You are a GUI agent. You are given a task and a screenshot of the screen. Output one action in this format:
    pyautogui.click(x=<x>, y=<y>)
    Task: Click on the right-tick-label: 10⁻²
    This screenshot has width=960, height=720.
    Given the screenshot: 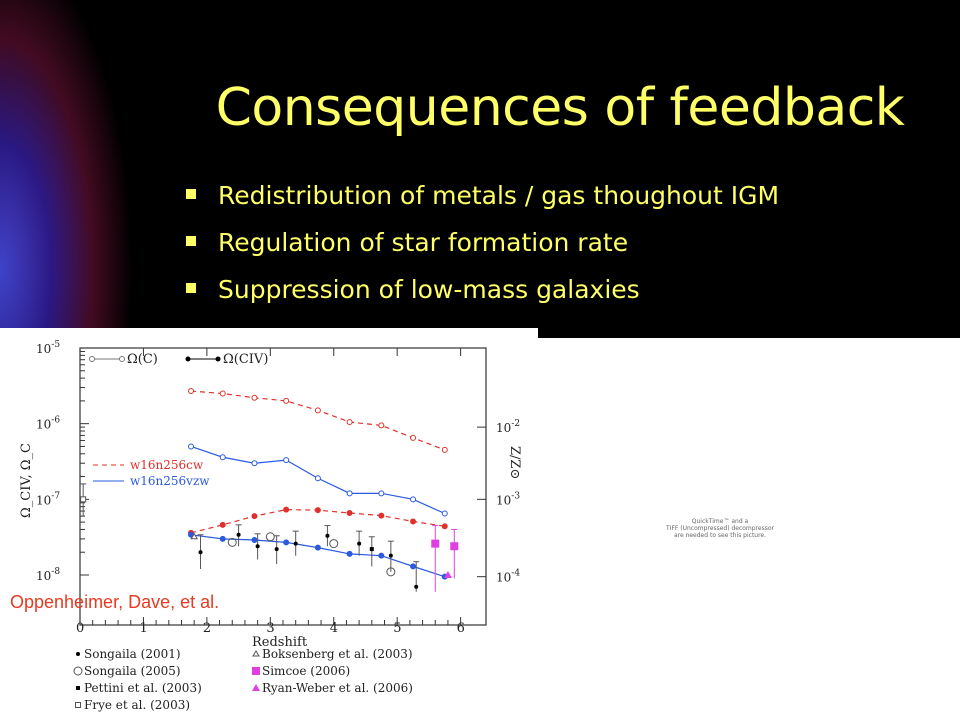 What is the action you would take?
    pyautogui.click(x=508, y=427)
    